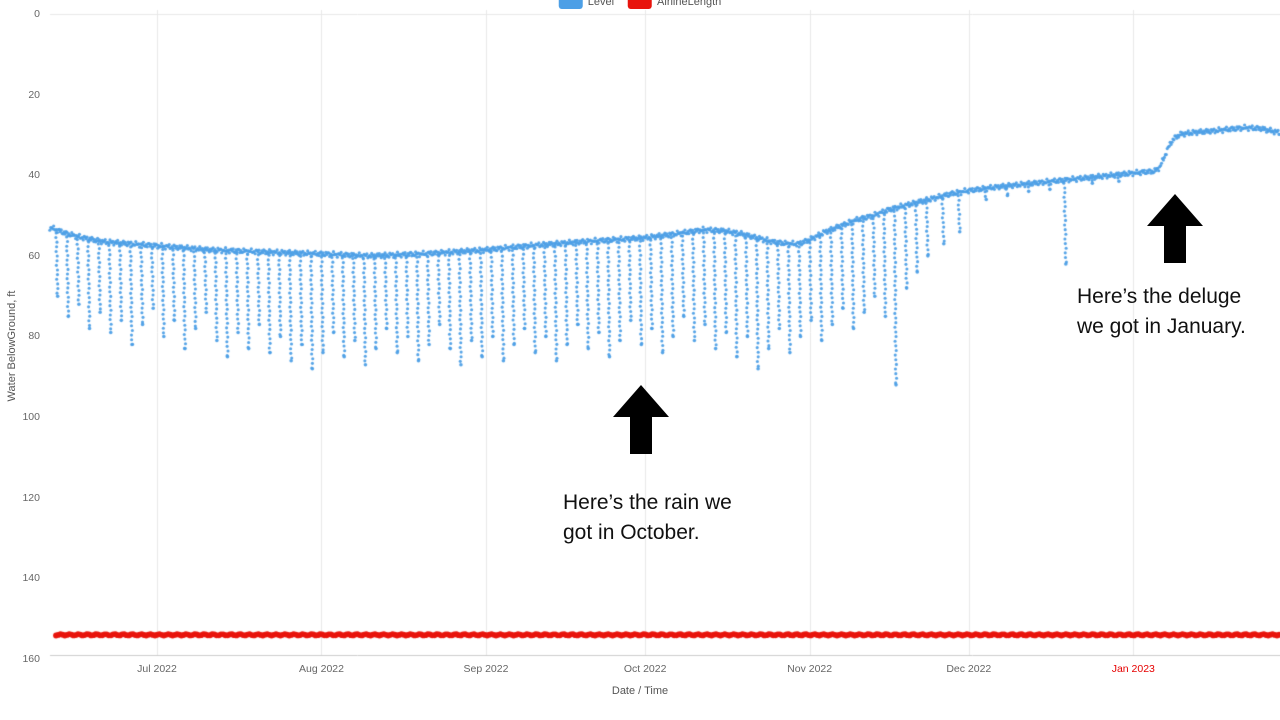 The image size is (1280, 720). Describe the element at coordinates (34, 94) in the screenshot. I see `y-tick-label: 20` at that location.